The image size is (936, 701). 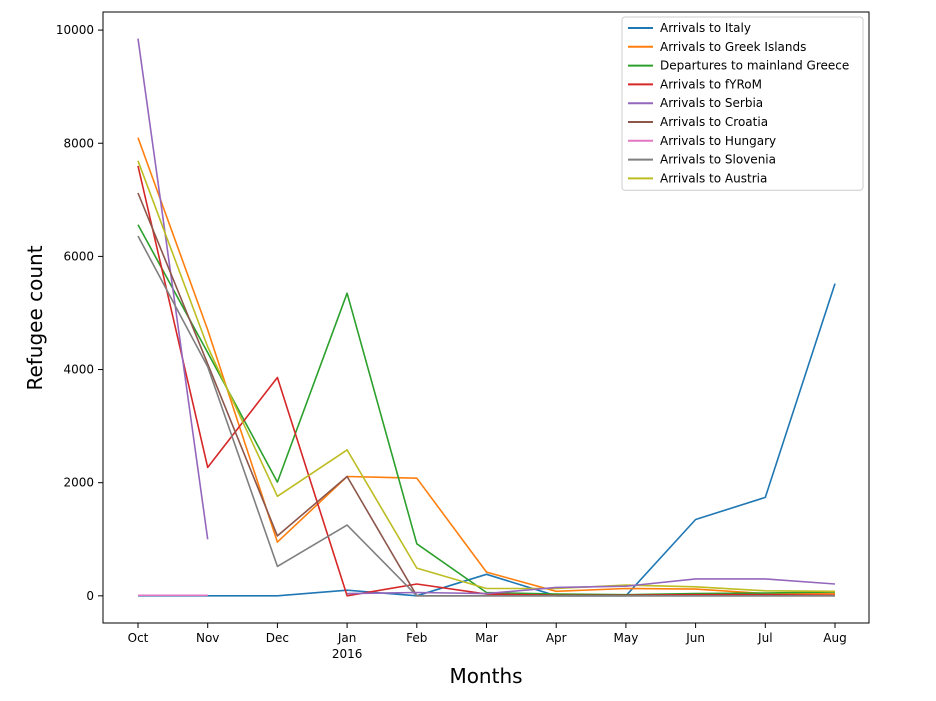 What do you see at coordinates (718, 141) in the screenshot?
I see `legend-label-arrivals-to-hungary: Arrivals to Hungary` at bounding box center [718, 141].